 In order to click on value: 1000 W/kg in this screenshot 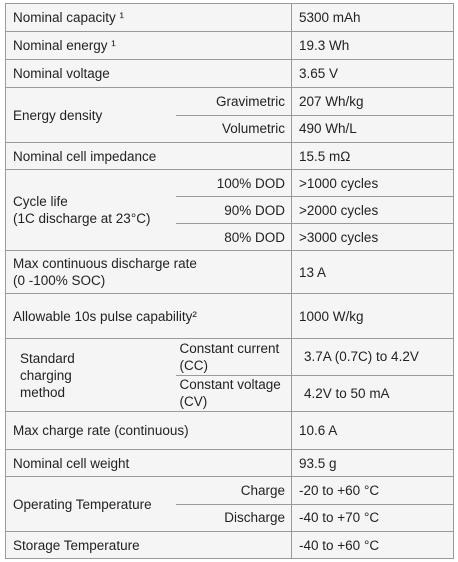, I will do `click(373, 316)`.